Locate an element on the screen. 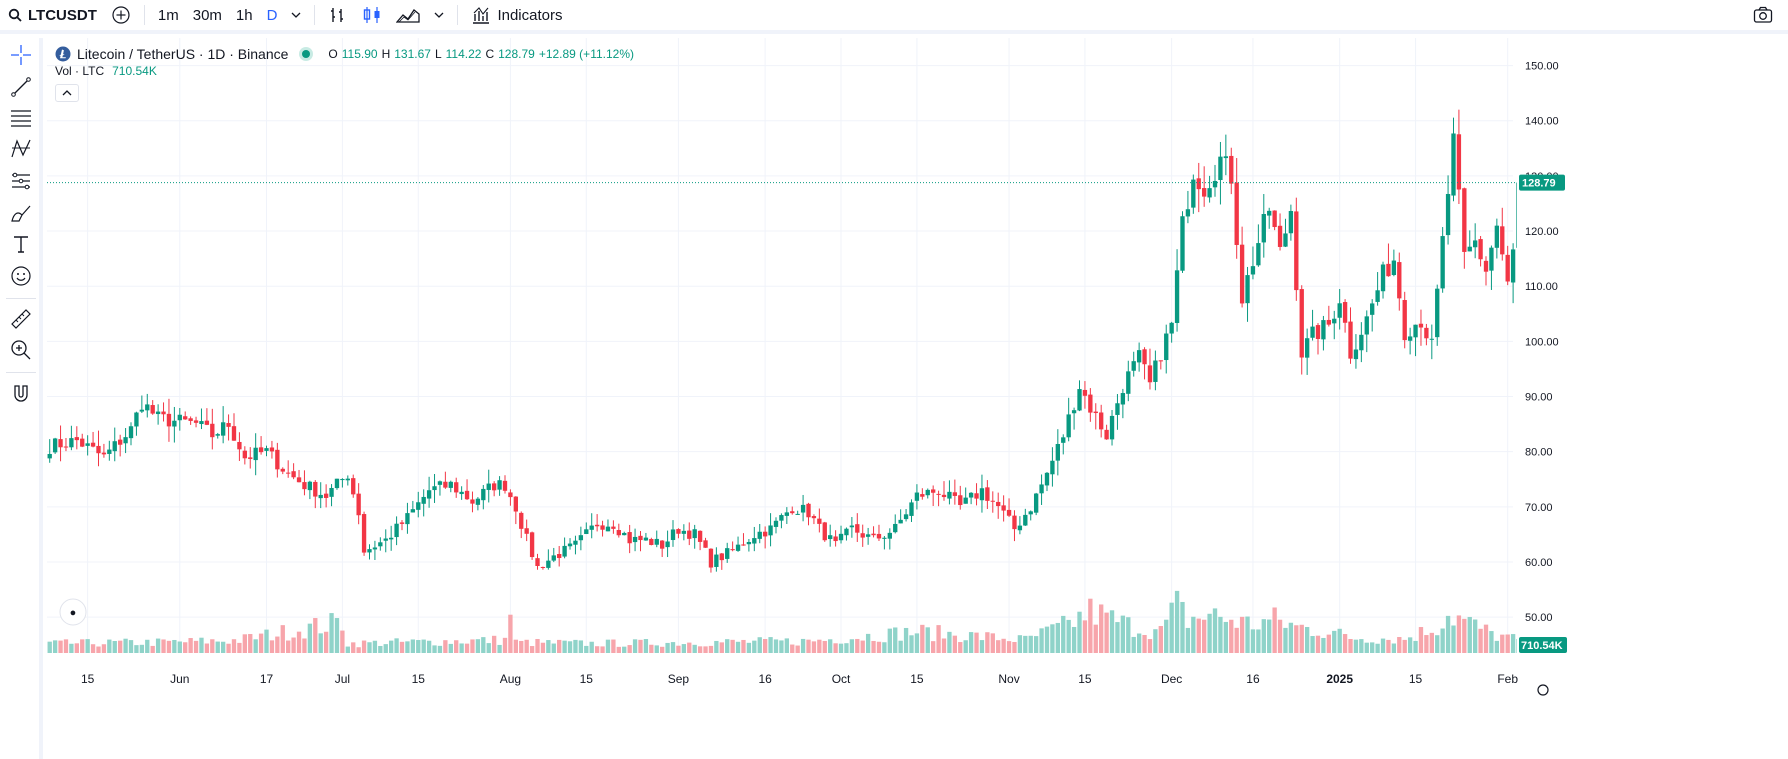 Image resolution: width=1788 pixels, height=759 pixels. timeframe-D: D is located at coordinates (272, 15).